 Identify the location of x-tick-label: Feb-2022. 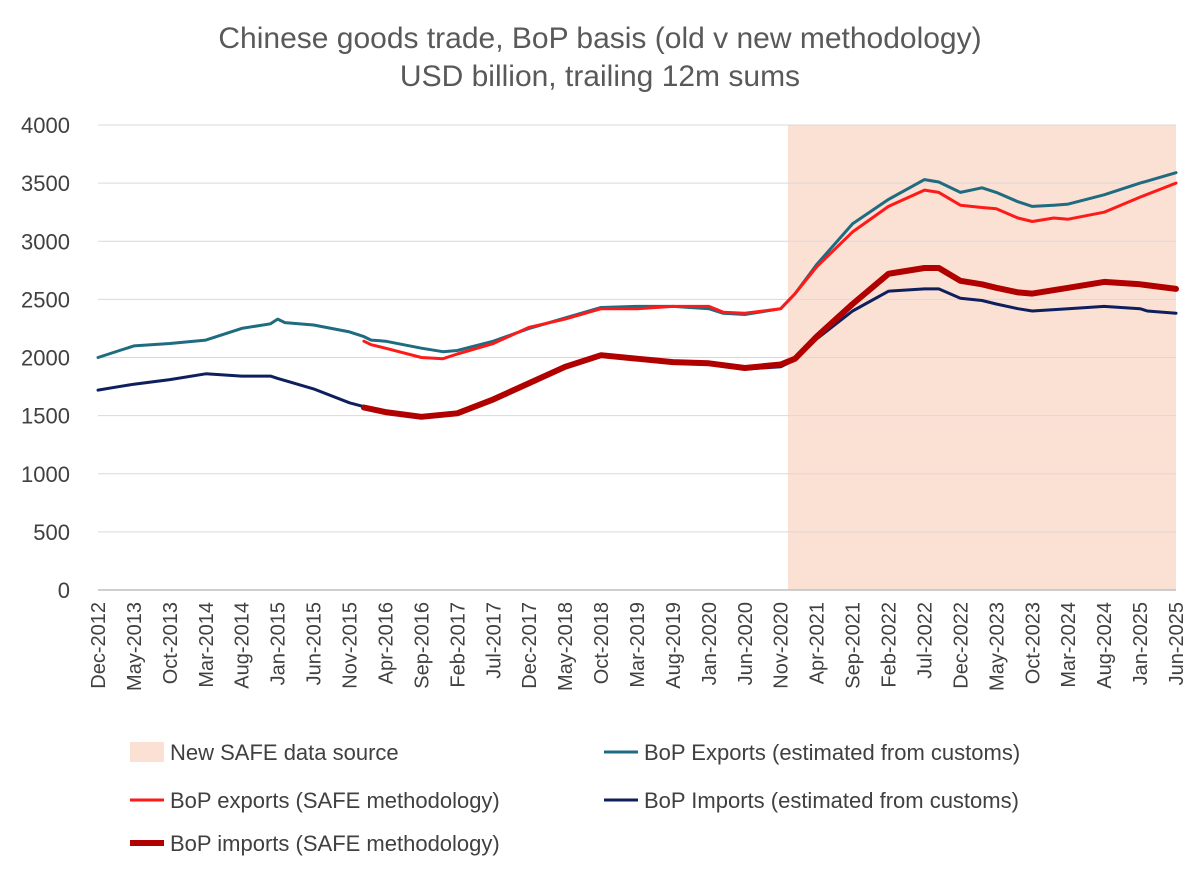
(890, 645).